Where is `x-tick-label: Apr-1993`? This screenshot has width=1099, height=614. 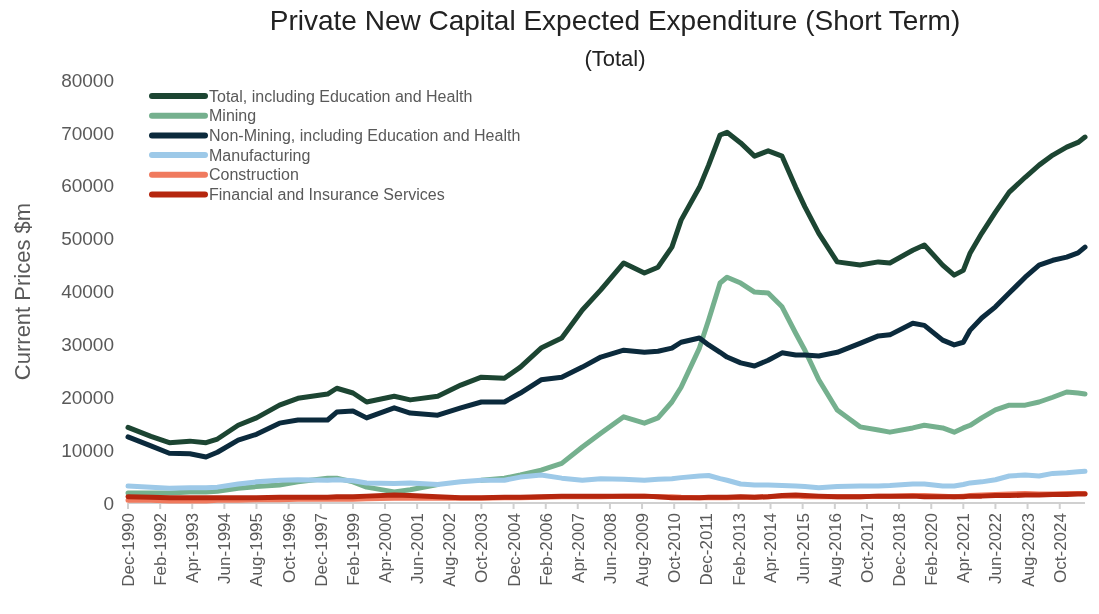 x-tick-label: Apr-1993 is located at coordinates (193, 548).